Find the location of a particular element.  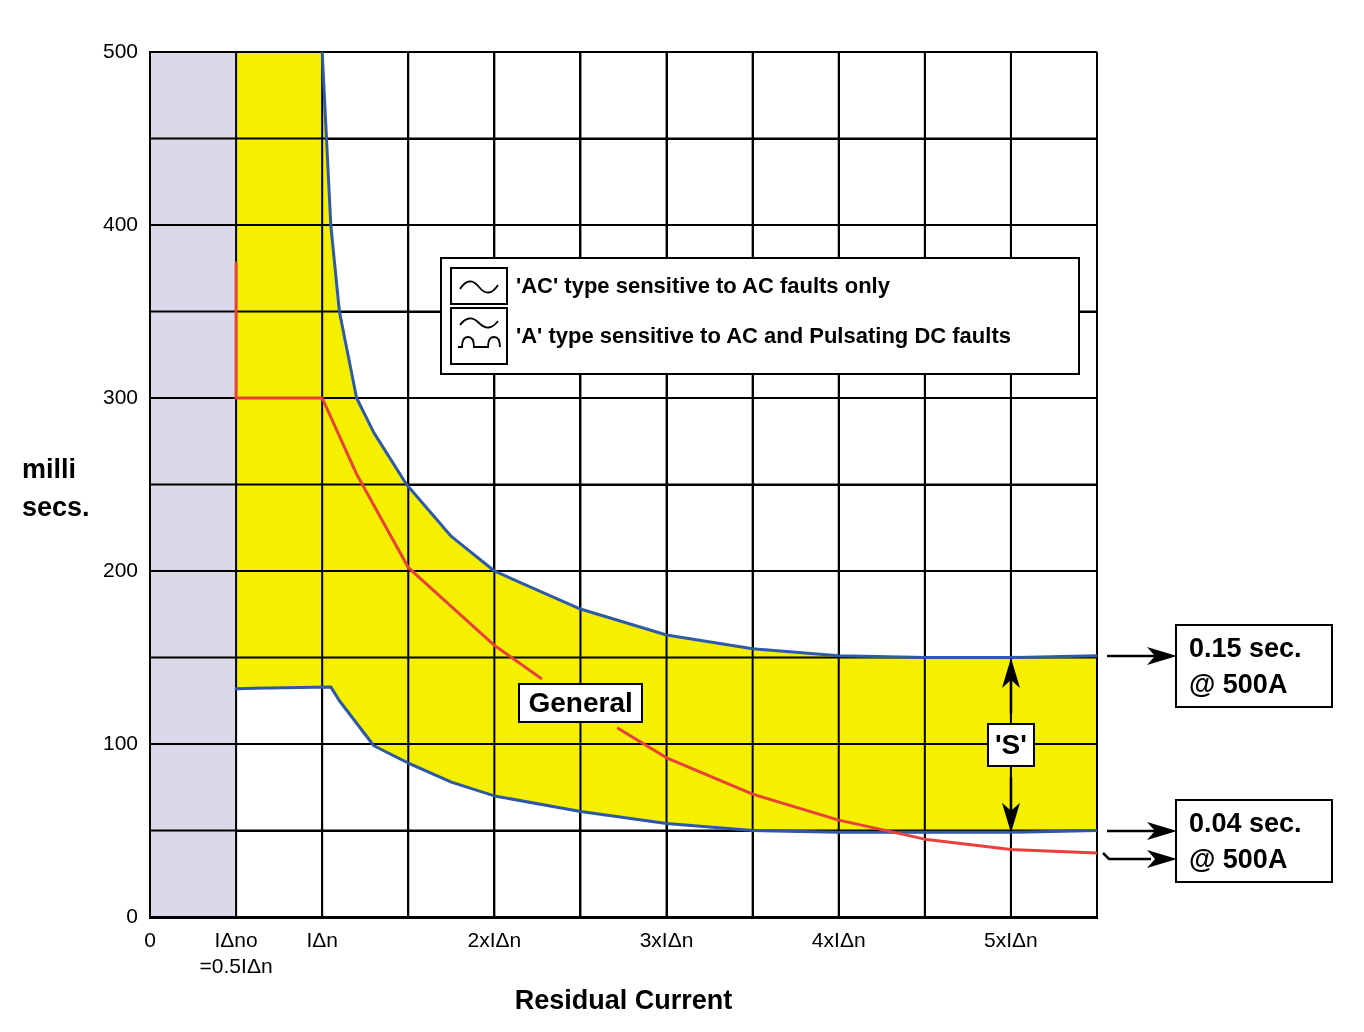

y-tick-label: 200 is located at coordinates (120, 569).